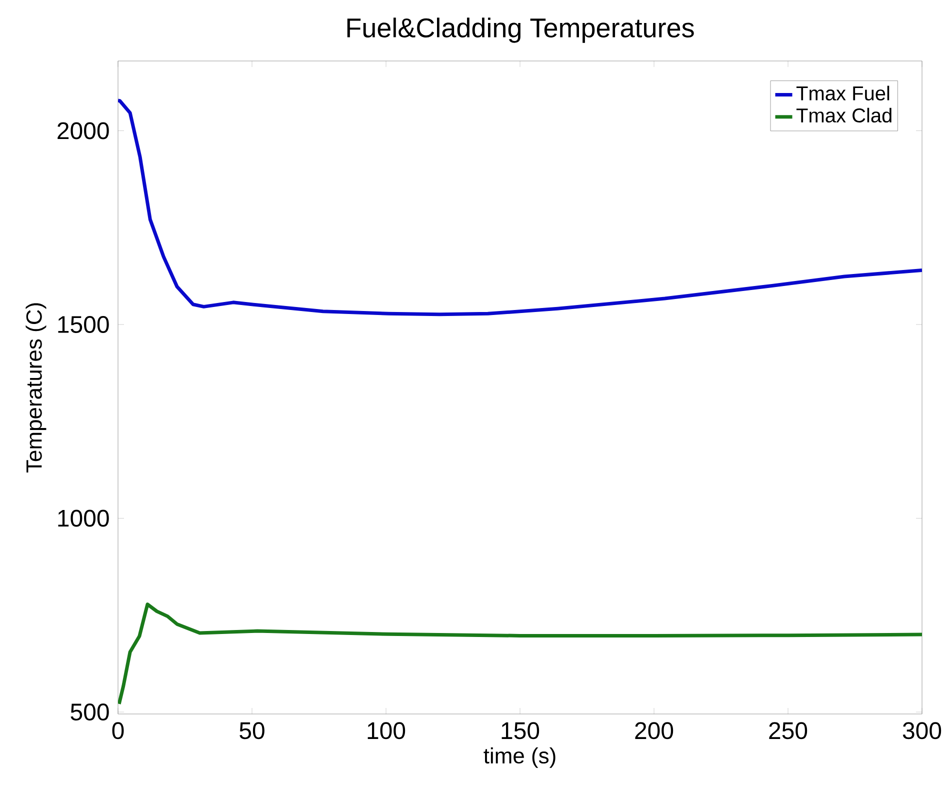 The image size is (946, 791). Describe the element at coordinates (83, 131) in the screenshot. I see `y-tick-label: 2000` at that location.